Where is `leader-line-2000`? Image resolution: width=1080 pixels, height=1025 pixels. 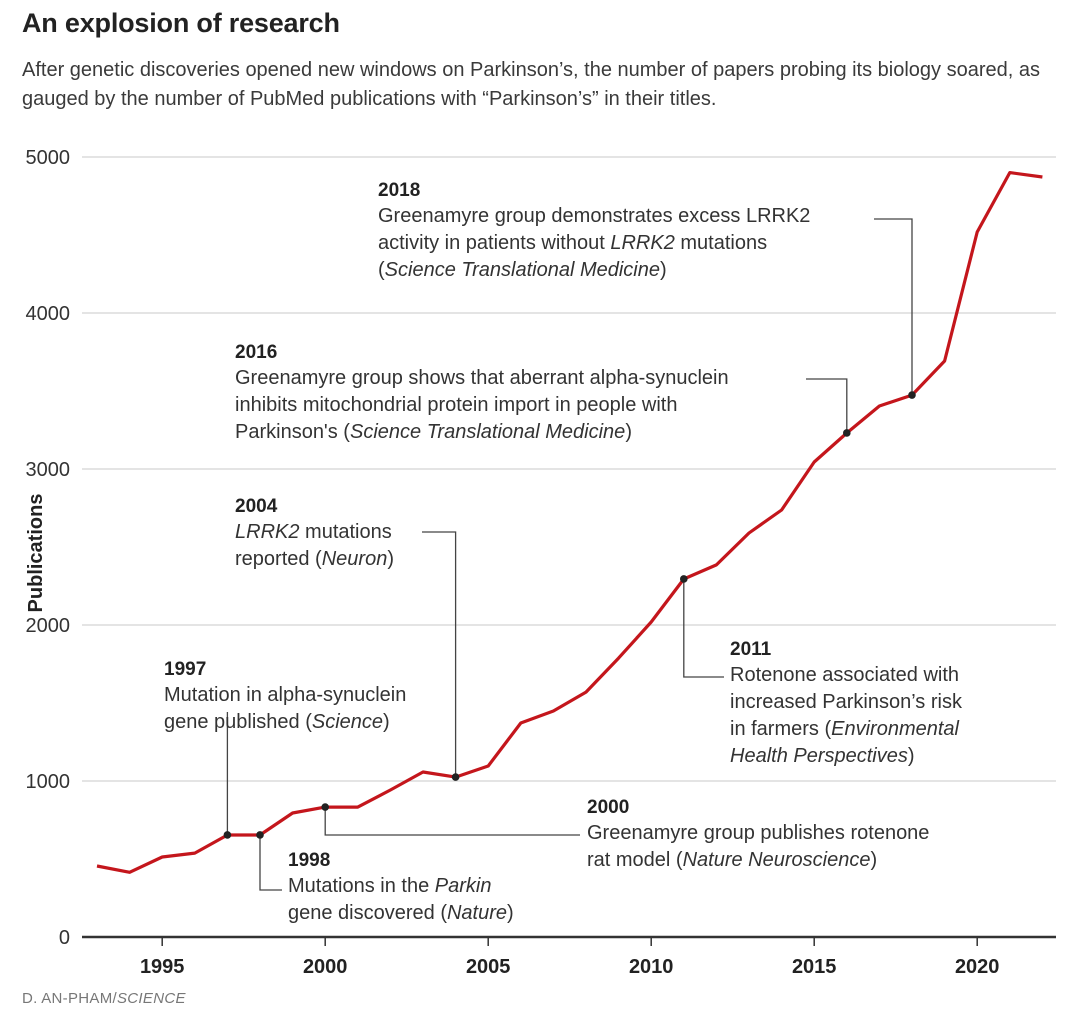
leader-line-2000 is located at coordinates (452, 821).